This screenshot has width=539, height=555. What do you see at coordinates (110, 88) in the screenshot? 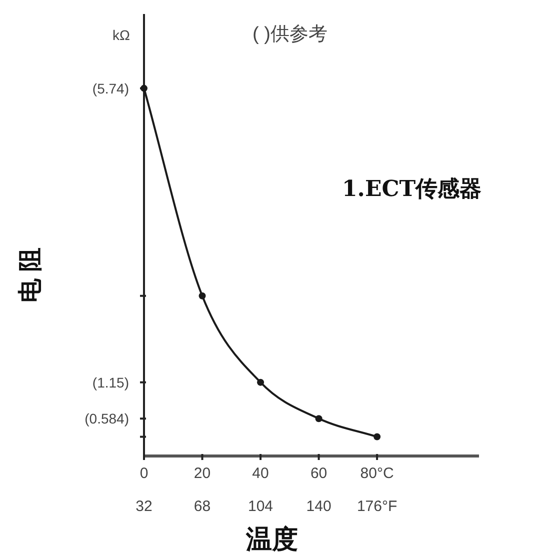
I see `y-tick-label: (5.74)` at bounding box center [110, 88].